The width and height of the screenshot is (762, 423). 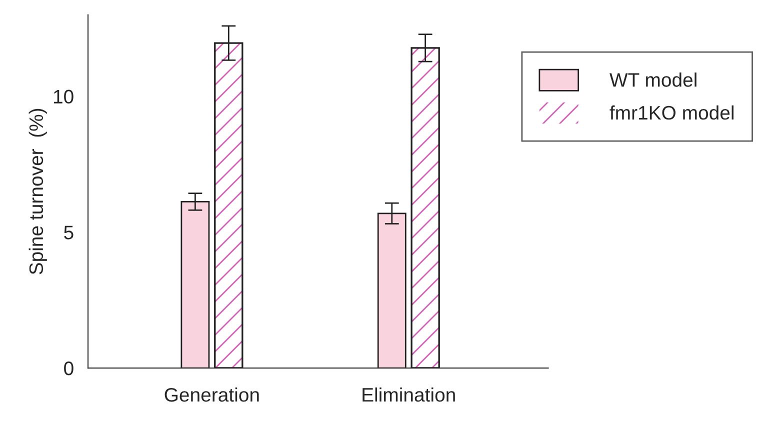 What do you see at coordinates (69, 233) in the screenshot?
I see `y-tick-label: 5` at bounding box center [69, 233].